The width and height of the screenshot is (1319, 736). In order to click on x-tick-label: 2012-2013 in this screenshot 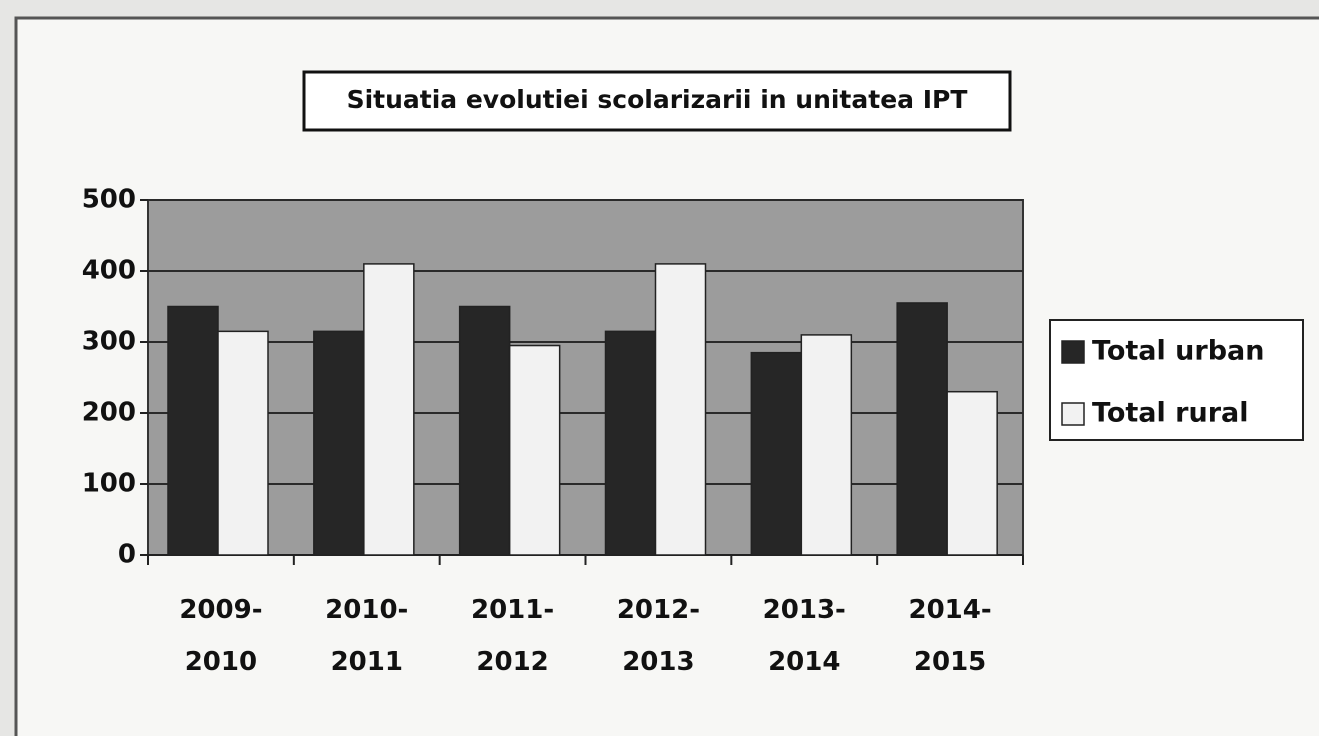, I will do `click(658, 636)`.